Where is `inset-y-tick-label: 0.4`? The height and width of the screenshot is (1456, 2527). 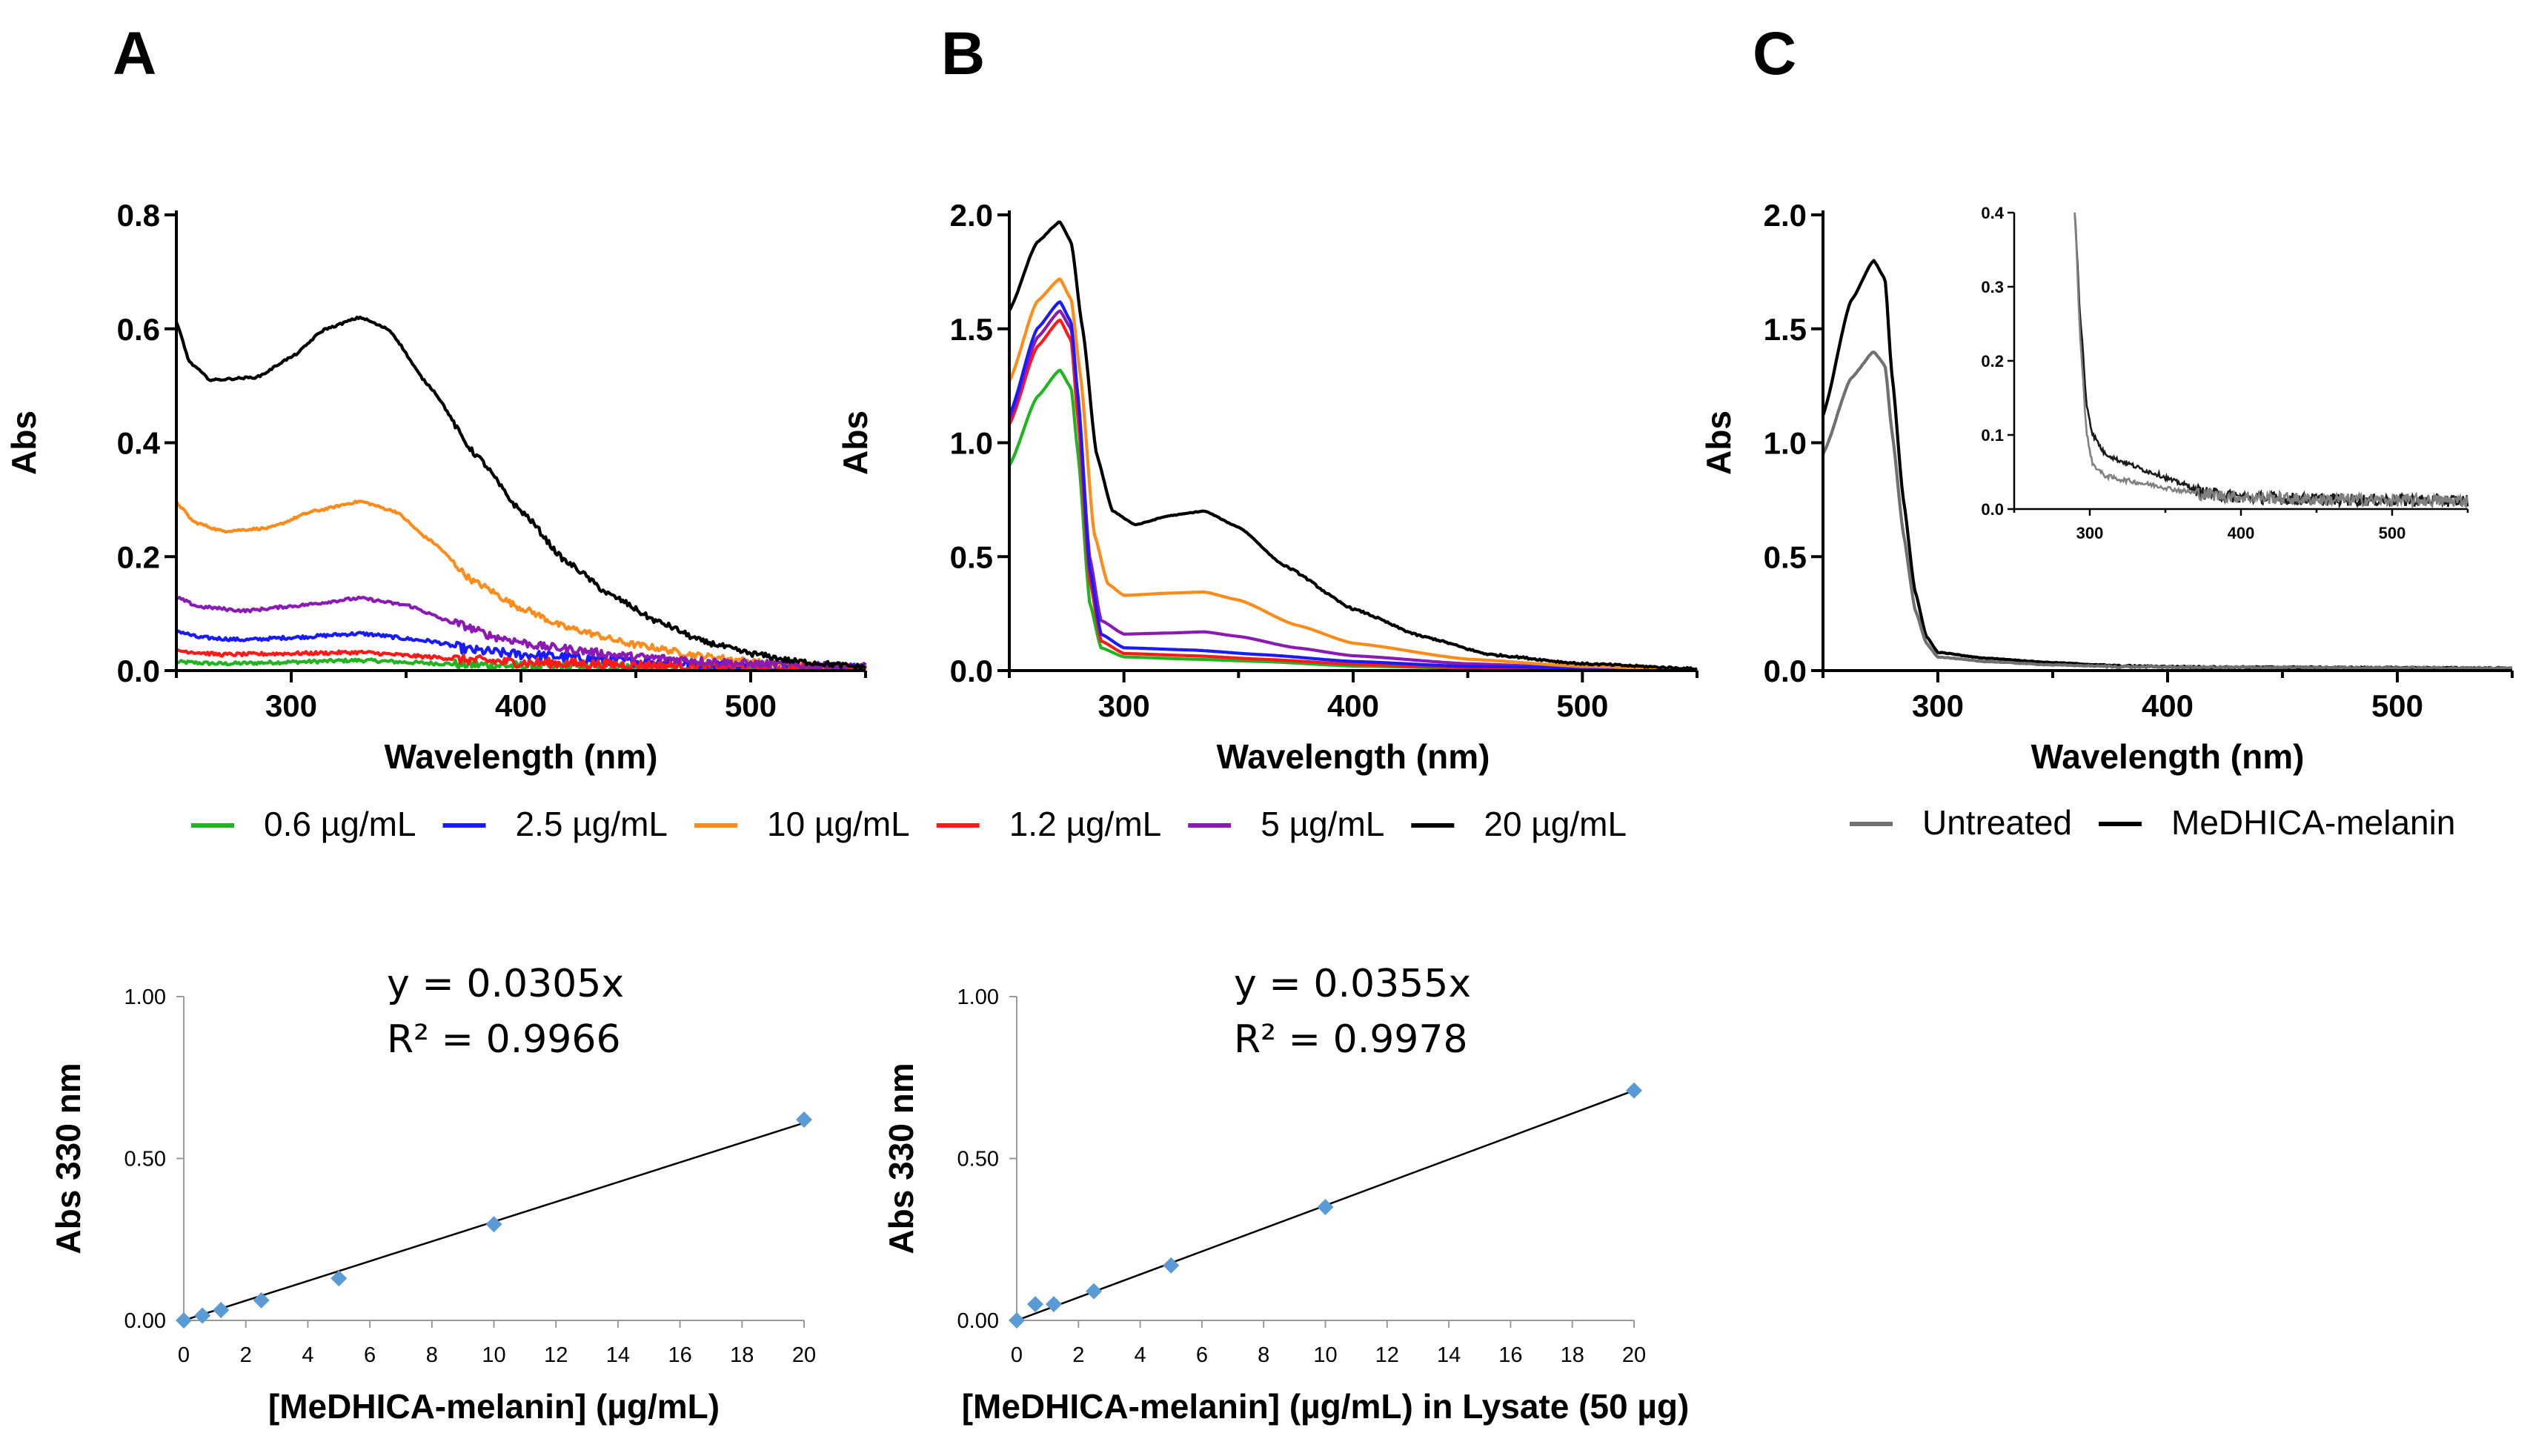 inset-y-tick-label: 0.4 is located at coordinates (1992, 213).